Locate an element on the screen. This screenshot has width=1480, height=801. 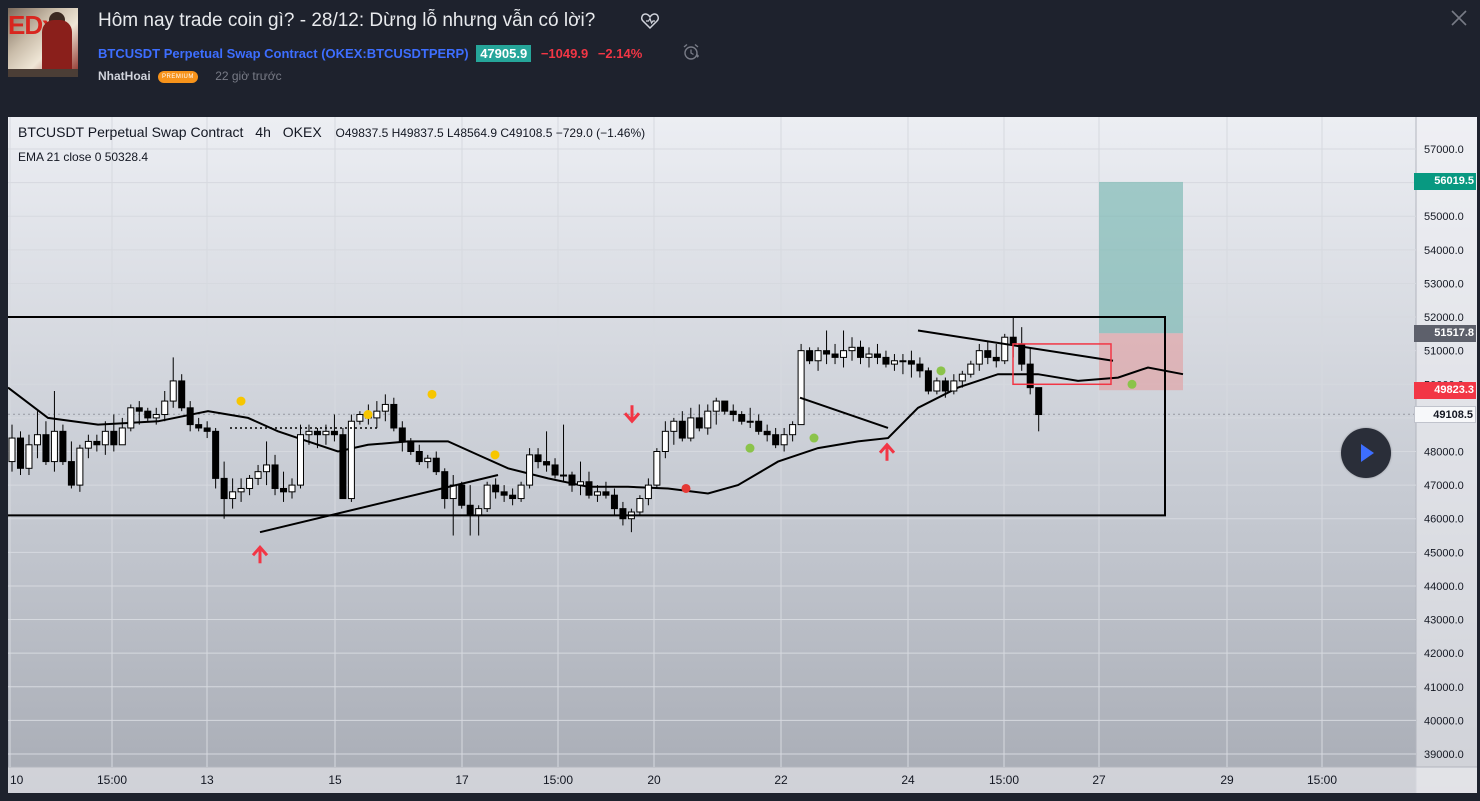
price-tick-label: 51000.0 is located at coordinates (1444, 352).